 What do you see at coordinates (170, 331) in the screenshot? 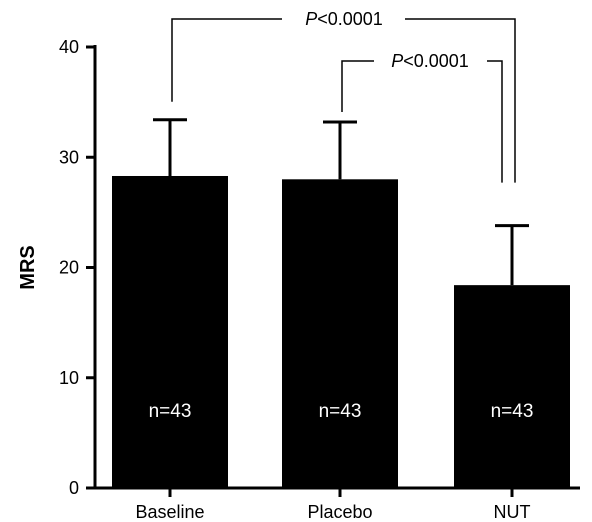
I see `bar-baseline` at bounding box center [170, 331].